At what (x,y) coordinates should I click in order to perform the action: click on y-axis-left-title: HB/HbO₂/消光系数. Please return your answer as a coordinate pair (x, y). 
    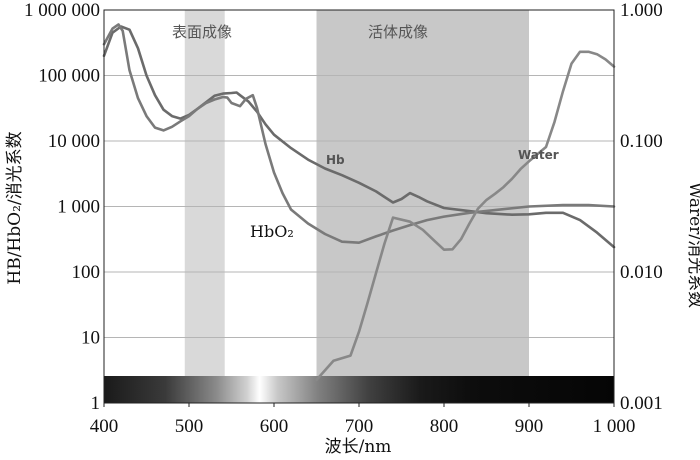
    Looking at the image, I should click on (15, 207).